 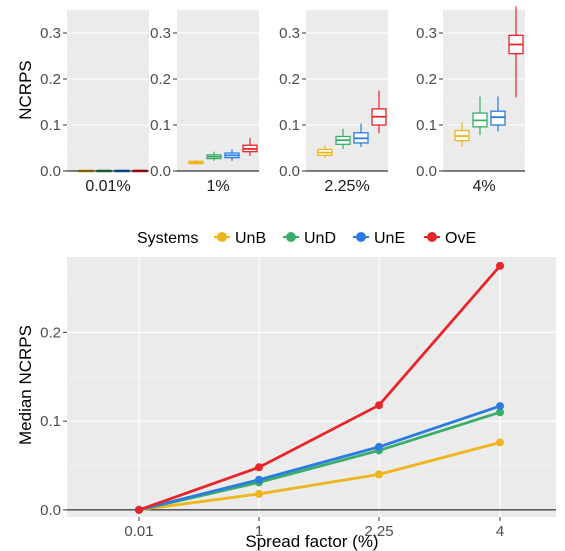 I want to click on legend-item-OvE: OvE, so click(x=450, y=238).